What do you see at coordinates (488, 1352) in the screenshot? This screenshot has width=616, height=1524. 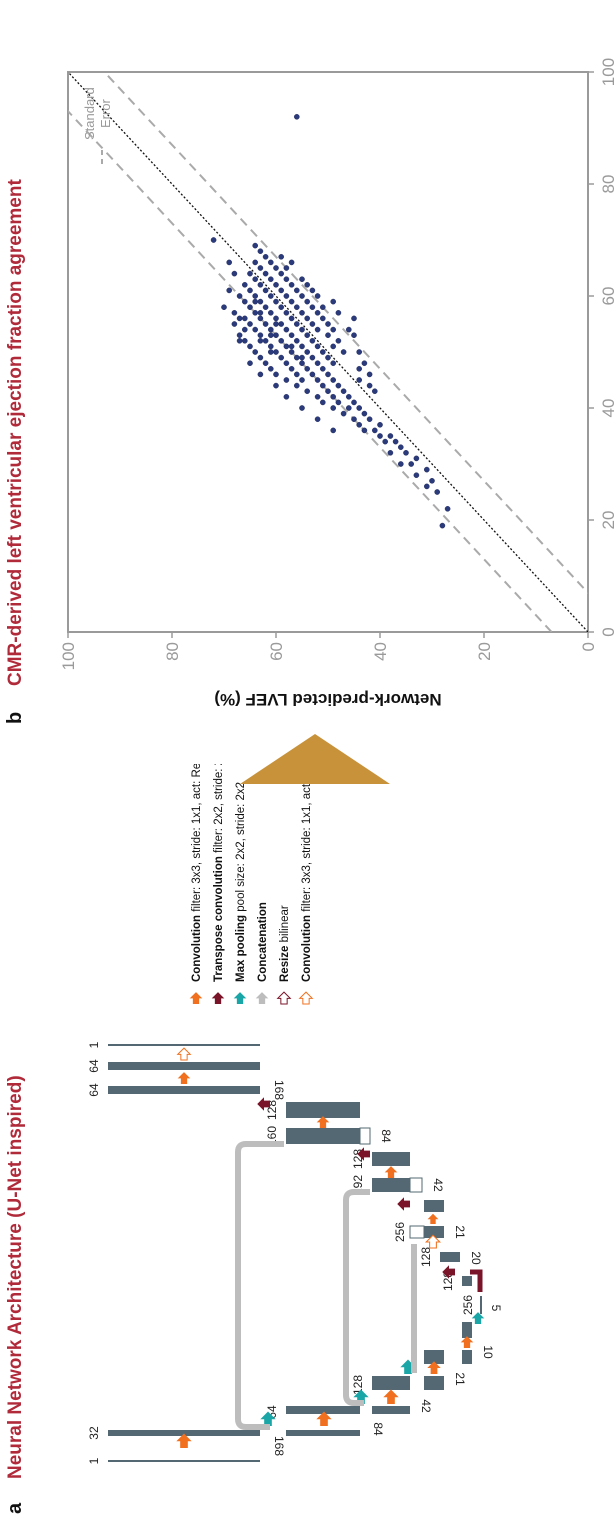 I see `label-size-10: 10` at bounding box center [488, 1352].